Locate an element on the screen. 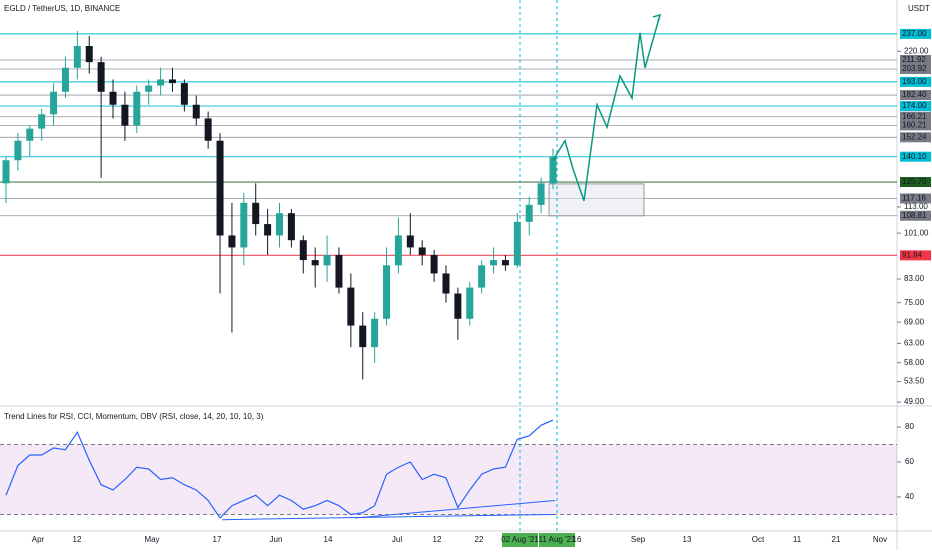 The width and height of the screenshot is (932, 555). level-label: 152.24 is located at coordinates (914, 136).